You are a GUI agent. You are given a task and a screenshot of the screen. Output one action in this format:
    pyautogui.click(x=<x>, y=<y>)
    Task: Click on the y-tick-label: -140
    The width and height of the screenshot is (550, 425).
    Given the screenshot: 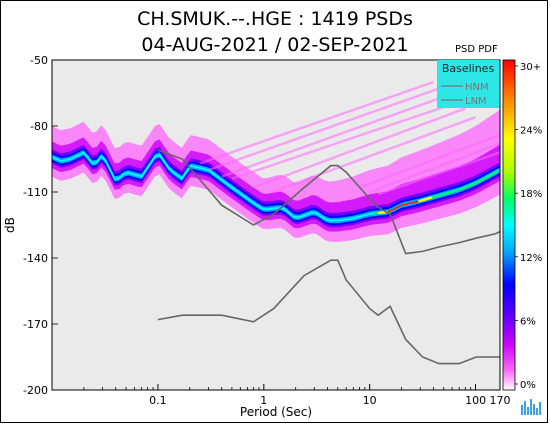 What is the action you would take?
    pyautogui.click(x=35, y=258)
    